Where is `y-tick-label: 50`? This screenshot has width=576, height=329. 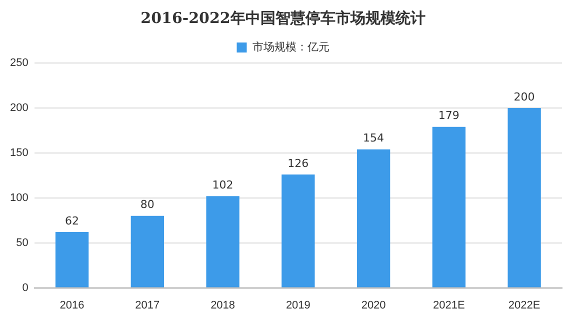
y-tick-label: 50 is located at coordinates (22, 242).